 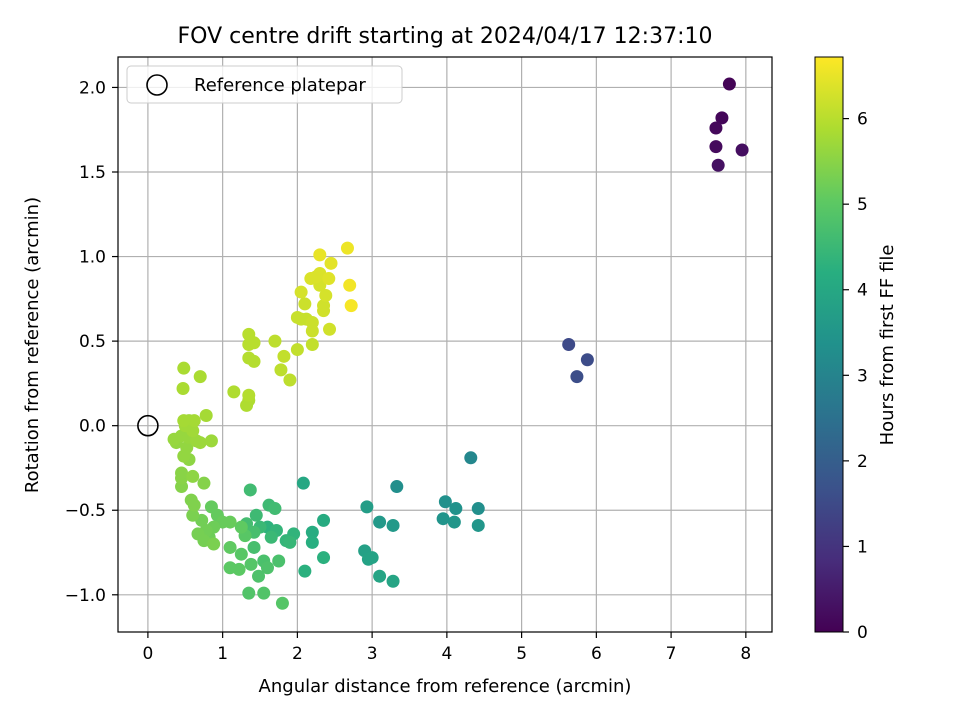 What do you see at coordinates (85, 511) in the screenshot?
I see `y-tick-label: −0.5` at bounding box center [85, 511].